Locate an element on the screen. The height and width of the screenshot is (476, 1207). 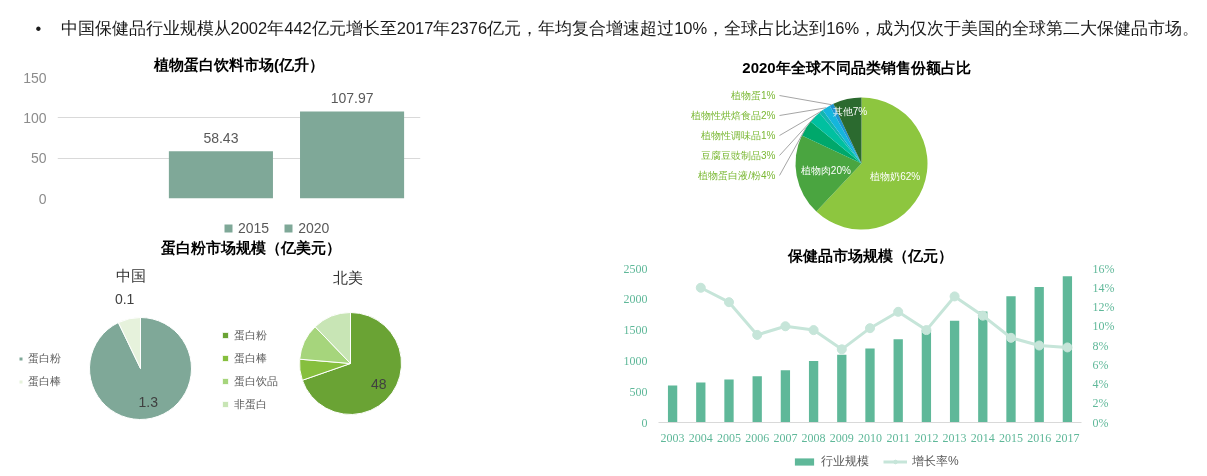
chart-title: 2020年全球不同品类销售份额占比 is located at coordinates (856, 67).